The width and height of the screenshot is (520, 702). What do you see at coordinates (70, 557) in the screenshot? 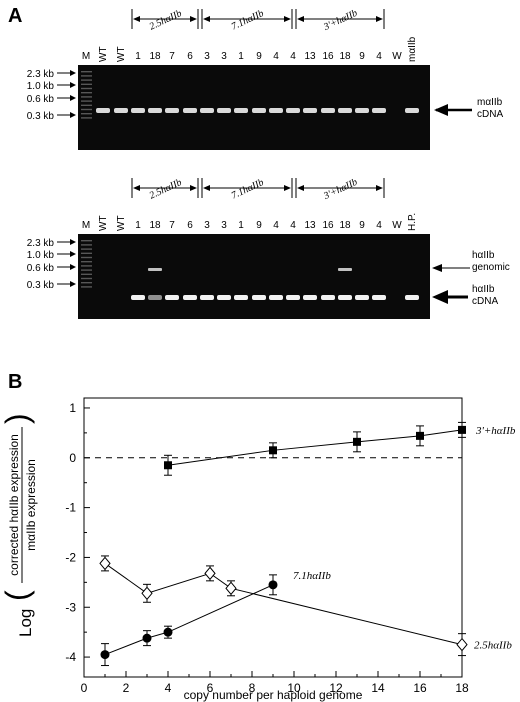
I see `y-tick-label: -2` at bounding box center [70, 557].